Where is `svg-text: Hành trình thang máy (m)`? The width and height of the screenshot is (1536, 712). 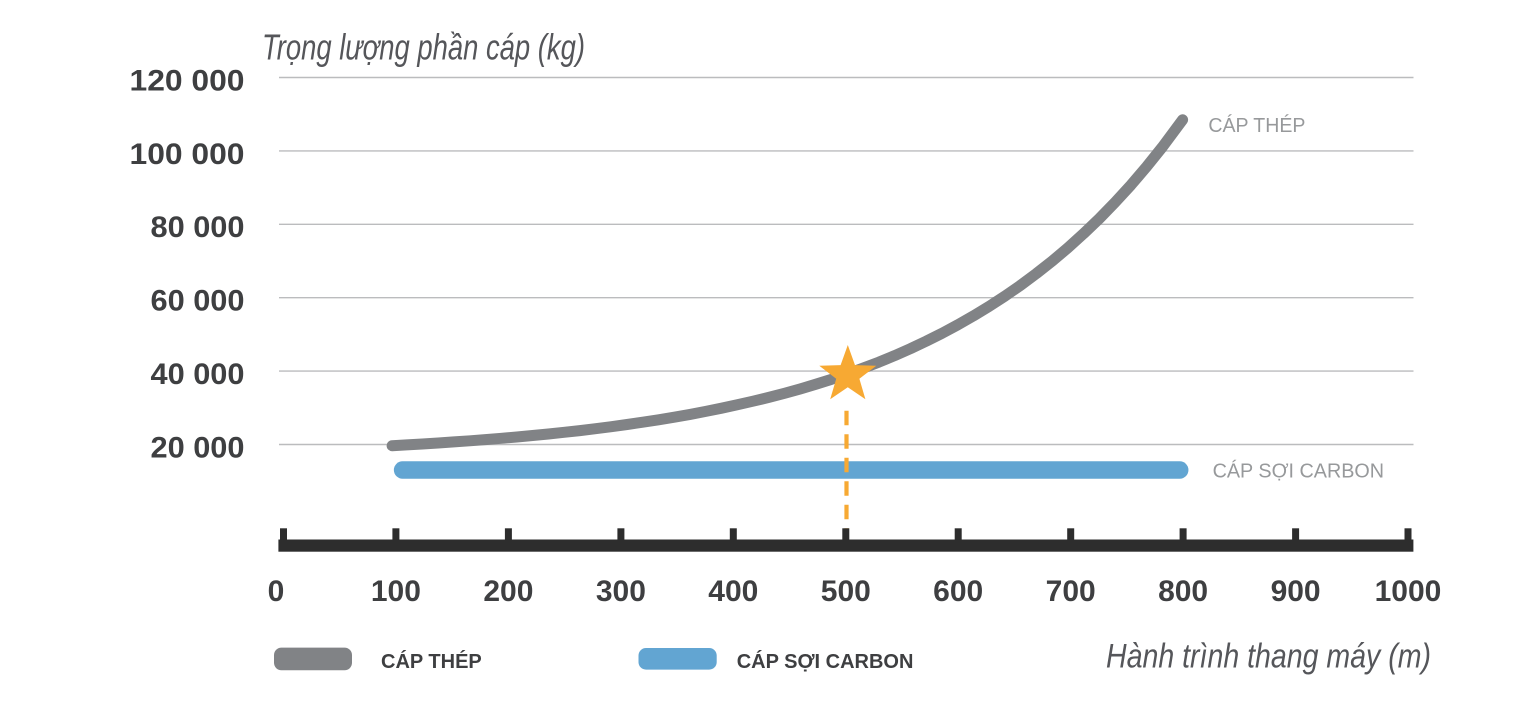 svg-text: Hành trình thang máy (m) is located at coordinates (1268, 657).